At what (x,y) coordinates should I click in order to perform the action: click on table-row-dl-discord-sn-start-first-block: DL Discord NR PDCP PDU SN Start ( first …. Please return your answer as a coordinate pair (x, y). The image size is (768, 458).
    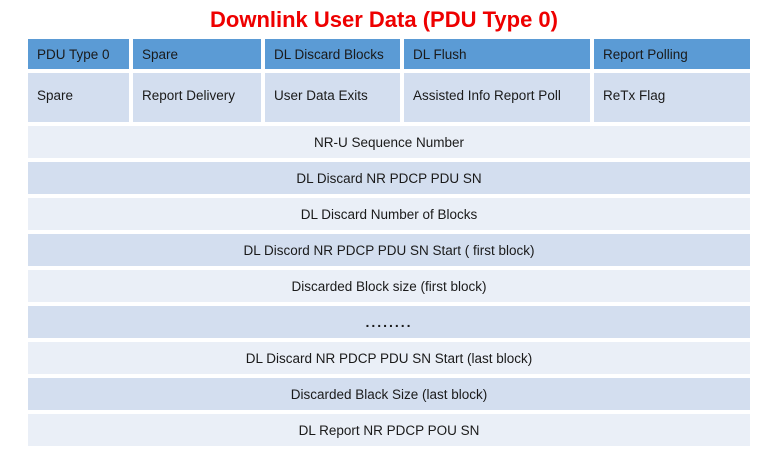
    Looking at the image, I should click on (389, 250).